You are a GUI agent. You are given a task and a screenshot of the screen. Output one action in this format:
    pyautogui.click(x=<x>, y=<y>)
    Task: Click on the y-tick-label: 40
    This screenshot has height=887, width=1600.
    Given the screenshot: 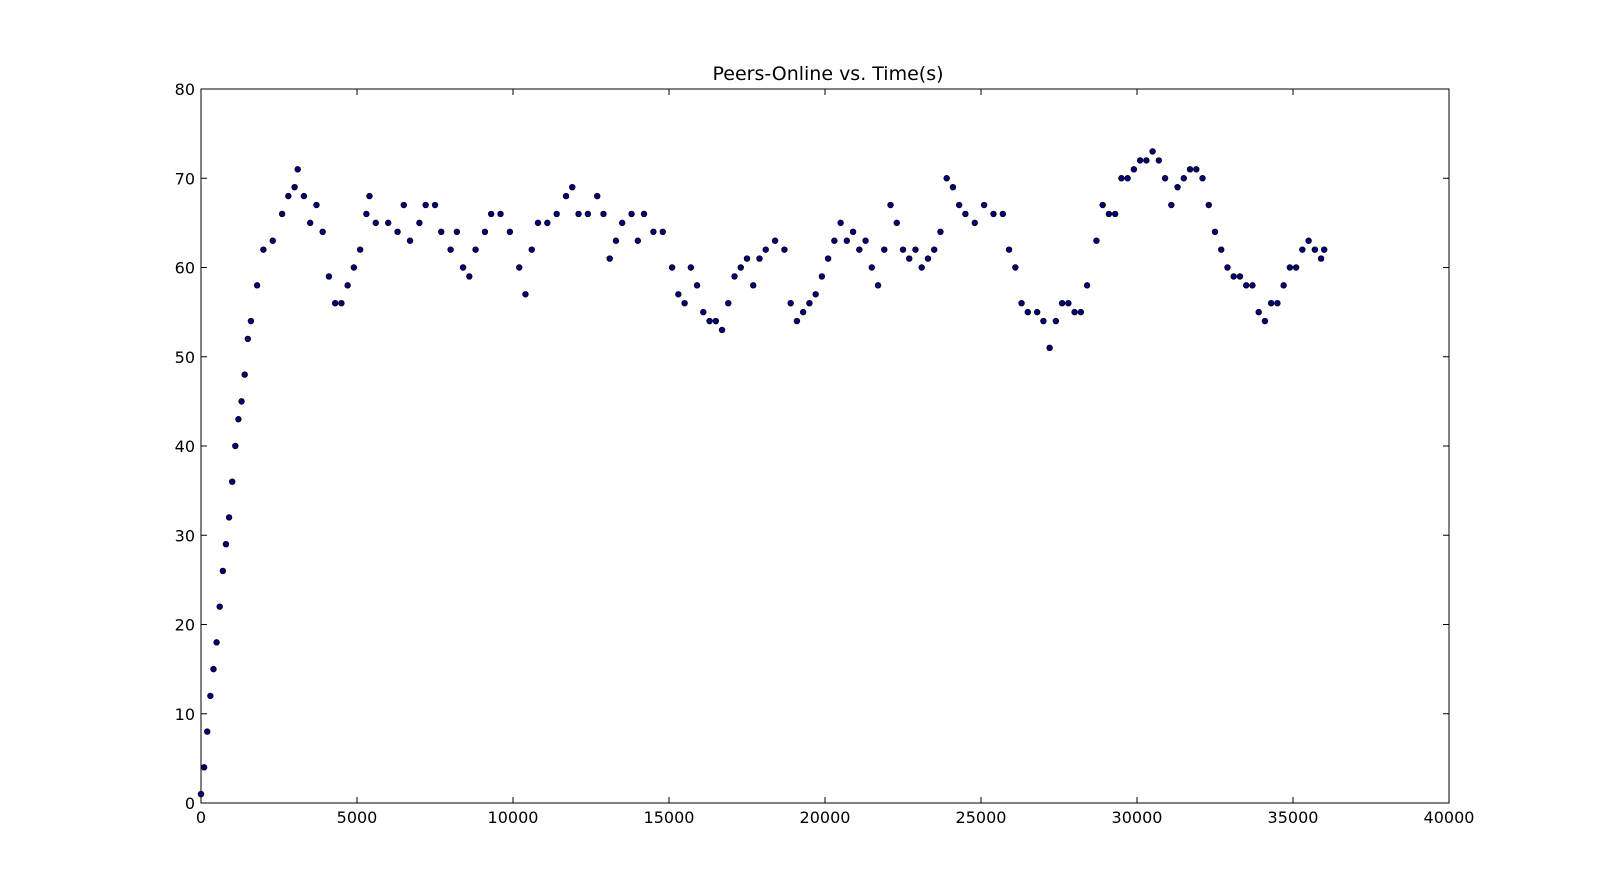 What is the action you would take?
    pyautogui.click(x=185, y=446)
    